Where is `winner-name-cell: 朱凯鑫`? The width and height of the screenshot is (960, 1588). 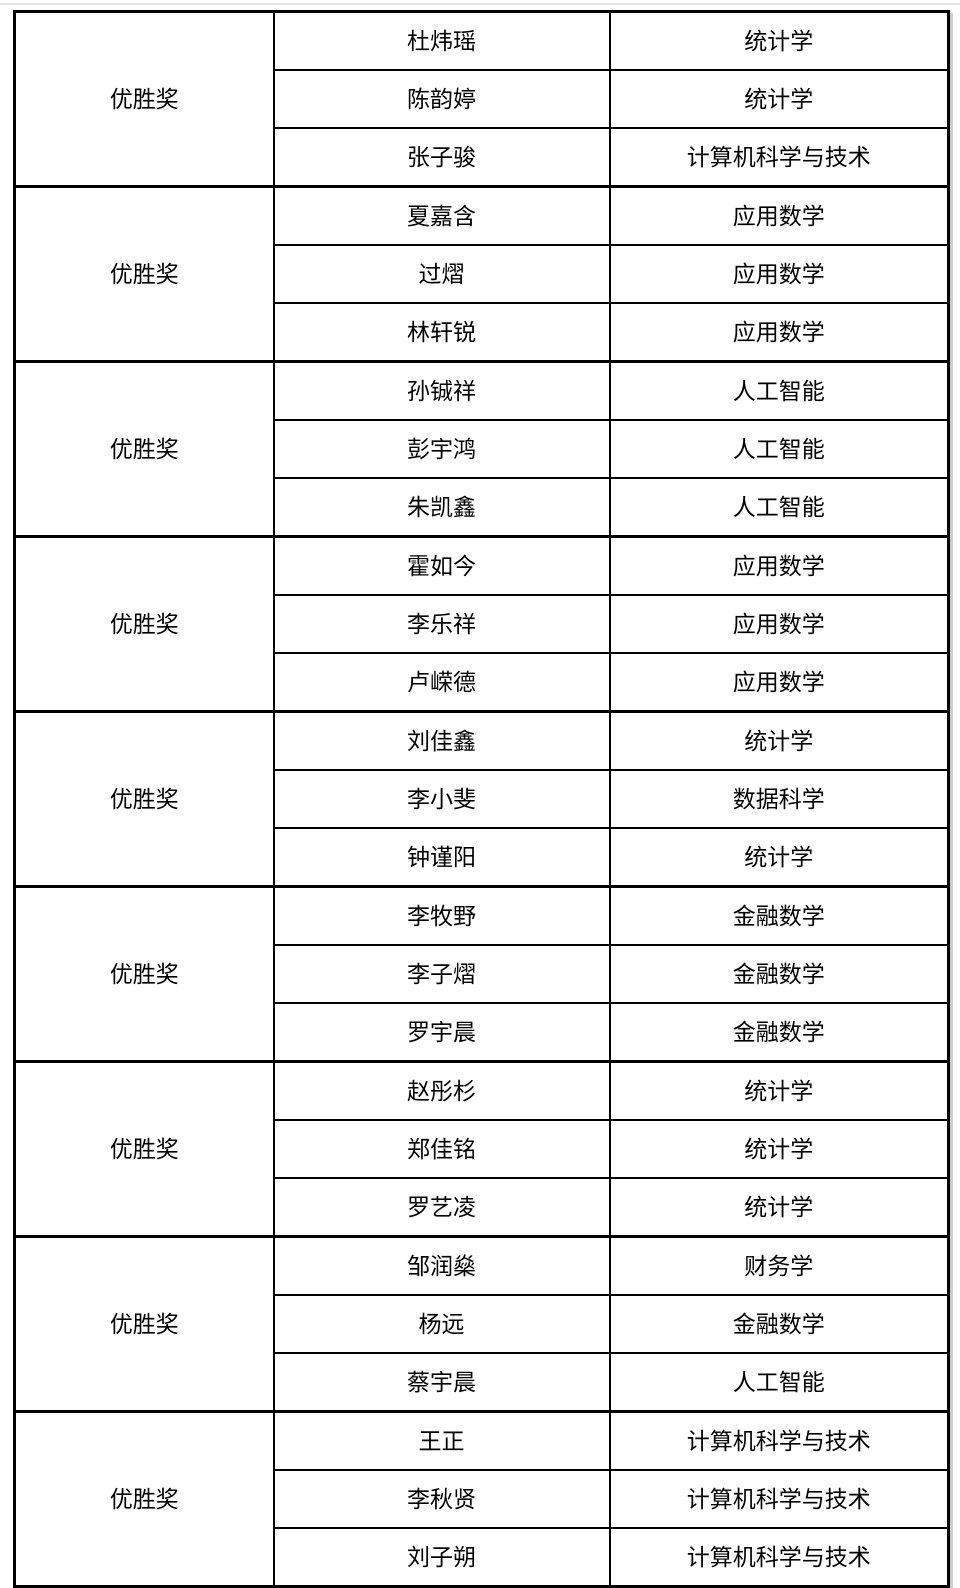
winner-name-cell: 朱凯鑫 is located at coordinates (441, 507).